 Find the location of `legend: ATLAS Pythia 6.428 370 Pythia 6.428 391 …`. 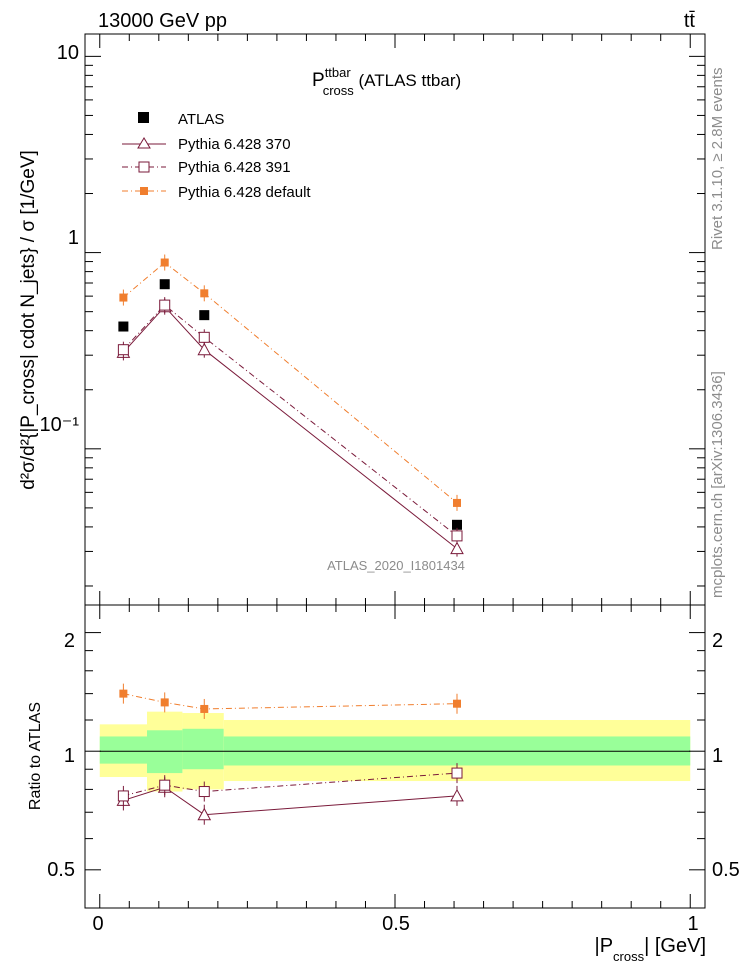

legend: ATLAS Pythia 6.428 370 Pythia 6.428 391 … is located at coordinates (216, 156).